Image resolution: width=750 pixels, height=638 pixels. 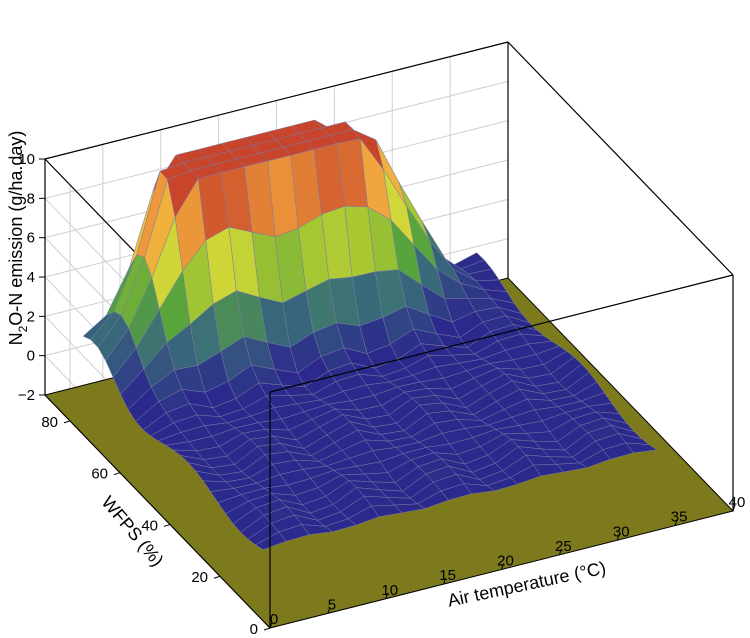 What do you see at coordinates (16, 228) in the screenshot?
I see `z-axis-label-rest: O-N emission (g/ha.day)` at bounding box center [16, 228].